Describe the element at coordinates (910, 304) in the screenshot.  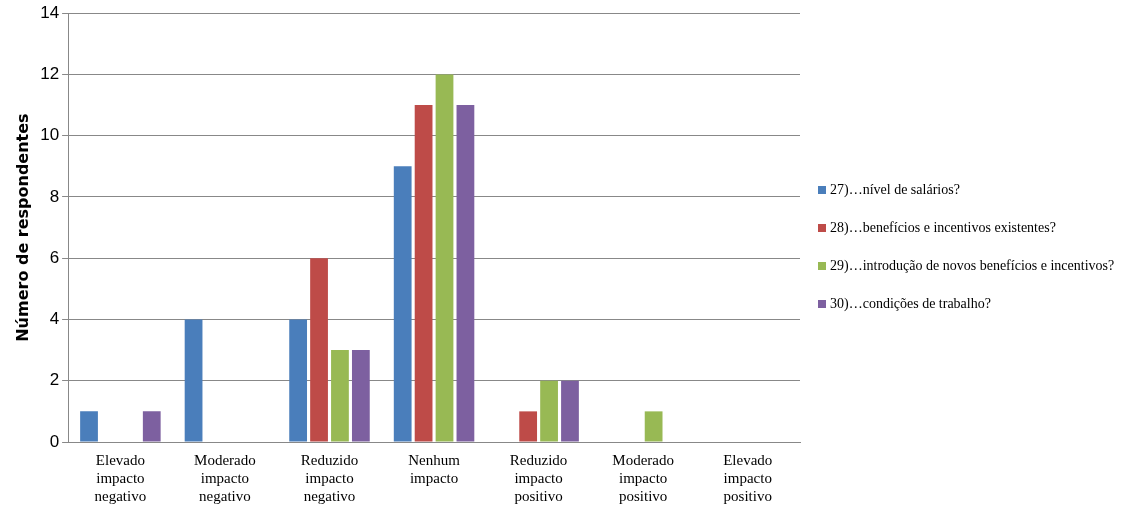
I see `legend-label: 30)…condições de trabalho?` at that location.